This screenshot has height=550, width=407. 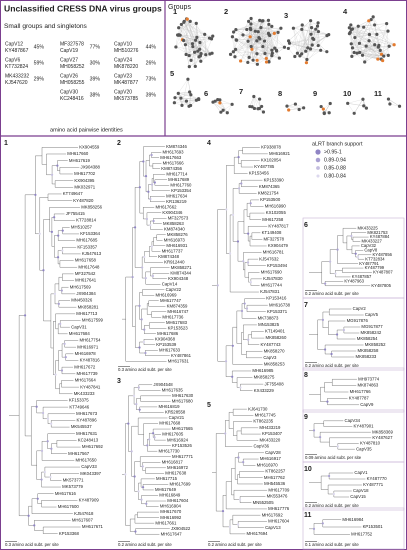 What do you see at coordinates (362, 276) in the screenshot?
I see `leaf-label: KY487857` at bounding box center [362, 276].